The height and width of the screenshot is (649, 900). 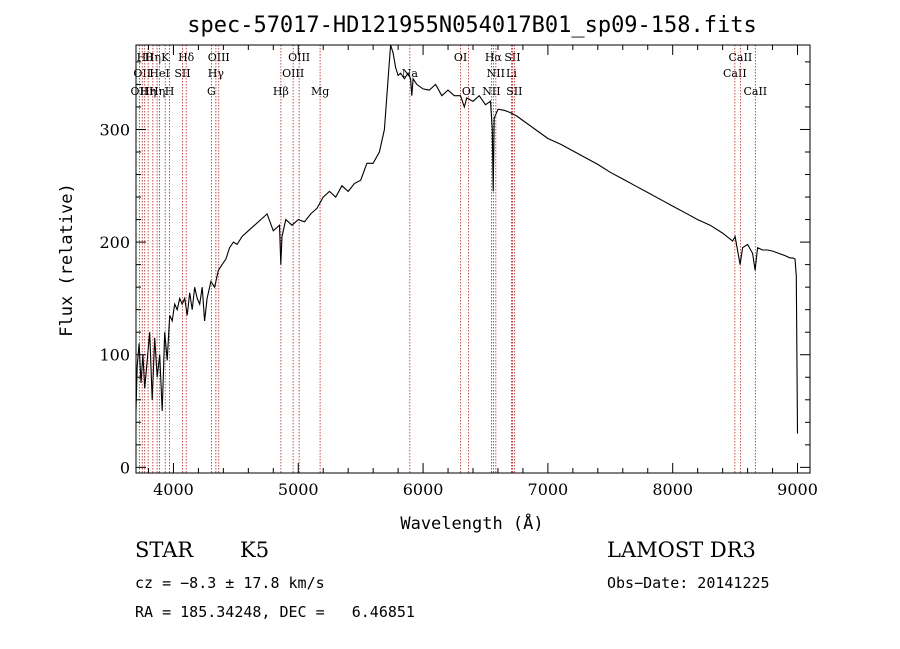 I want to click on line-label-13: OIII, so click(x=219, y=57).